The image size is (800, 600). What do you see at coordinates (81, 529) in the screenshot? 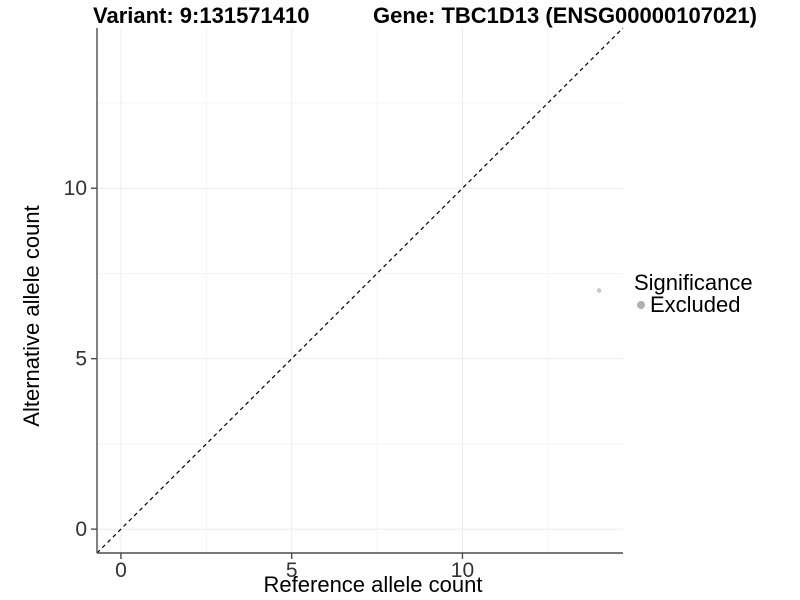
I see `y-tick-label: 0` at bounding box center [81, 529].